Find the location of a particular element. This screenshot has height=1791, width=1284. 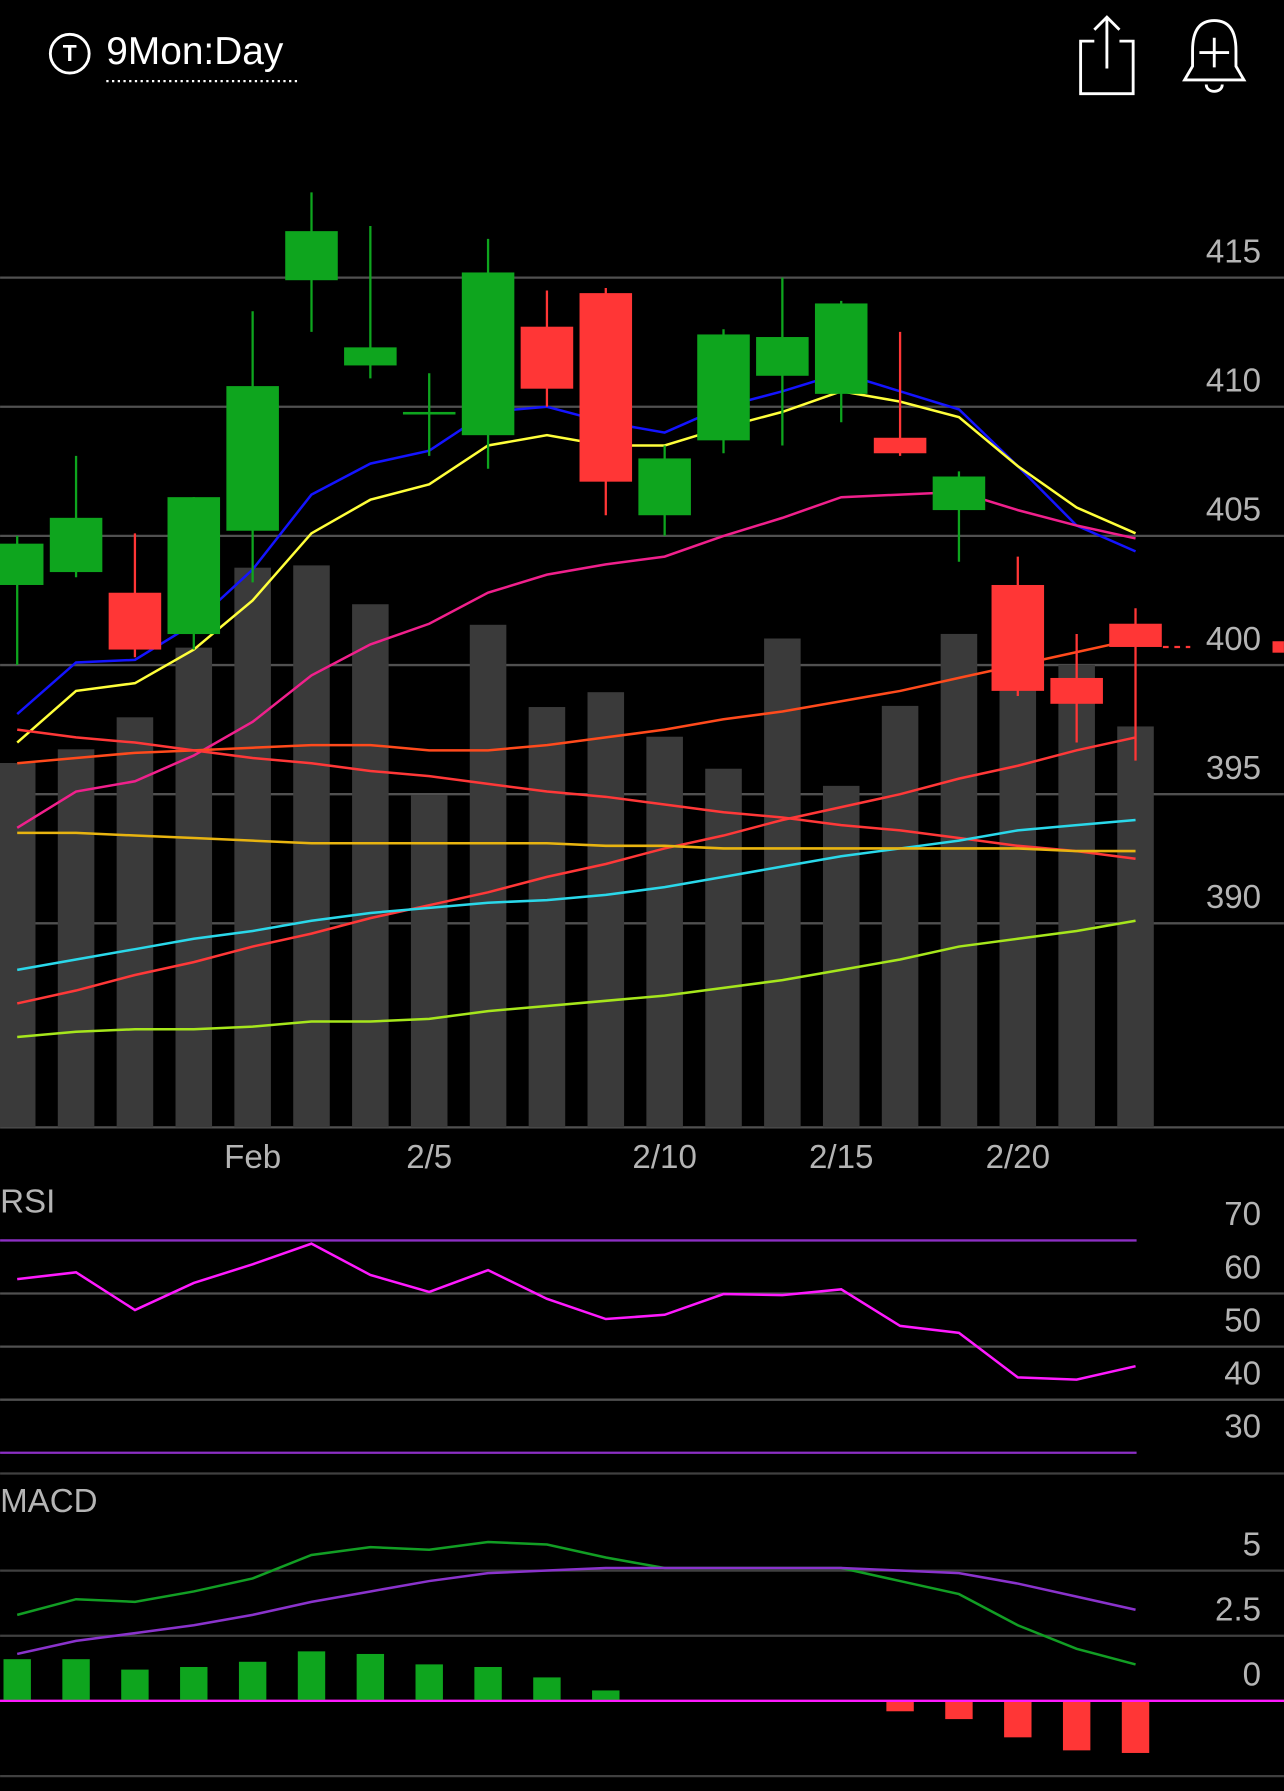

y-tick-label: 0 is located at coordinates (1252, 1675).